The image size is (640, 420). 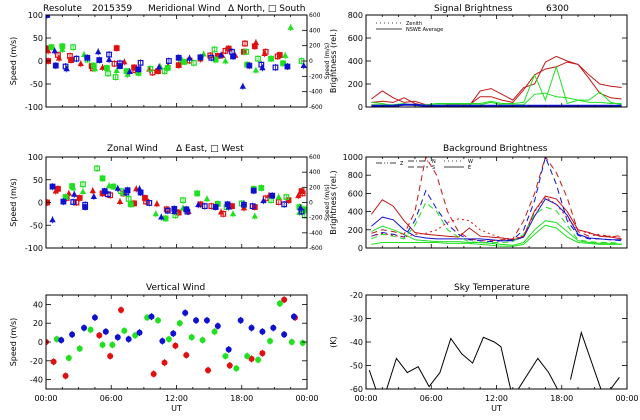 What do you see at coordinates (13, 202) in the screenshot?
I see `zonal-ylabel: Speed (m/s)` at bounding box center [13, 202].